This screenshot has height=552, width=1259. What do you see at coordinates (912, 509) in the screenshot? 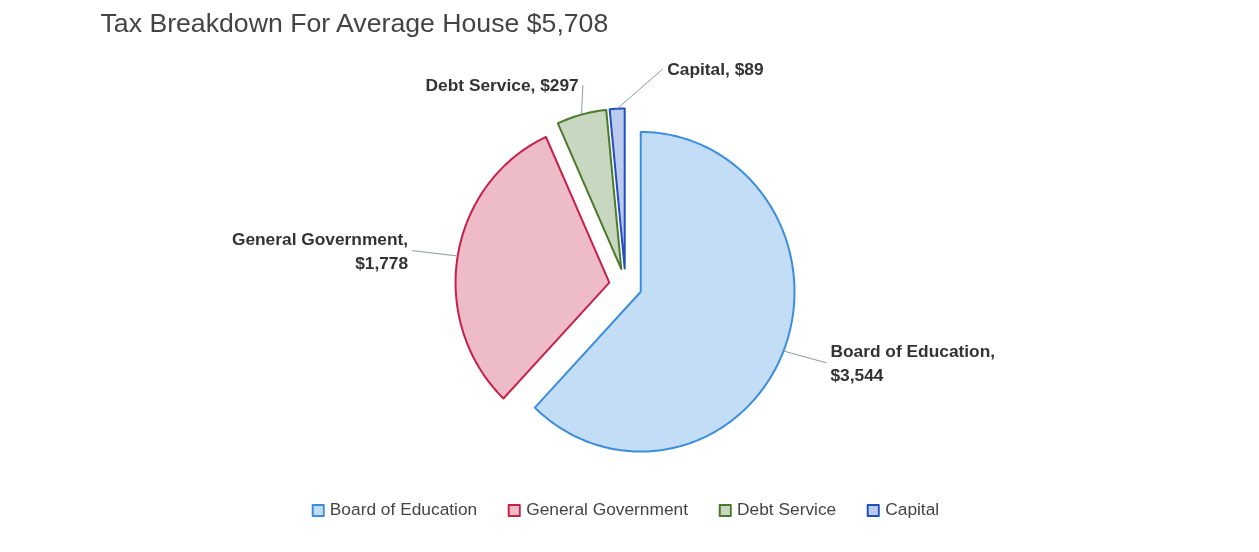
I see `legend-label: Capital` at bounding box center [912, 509].